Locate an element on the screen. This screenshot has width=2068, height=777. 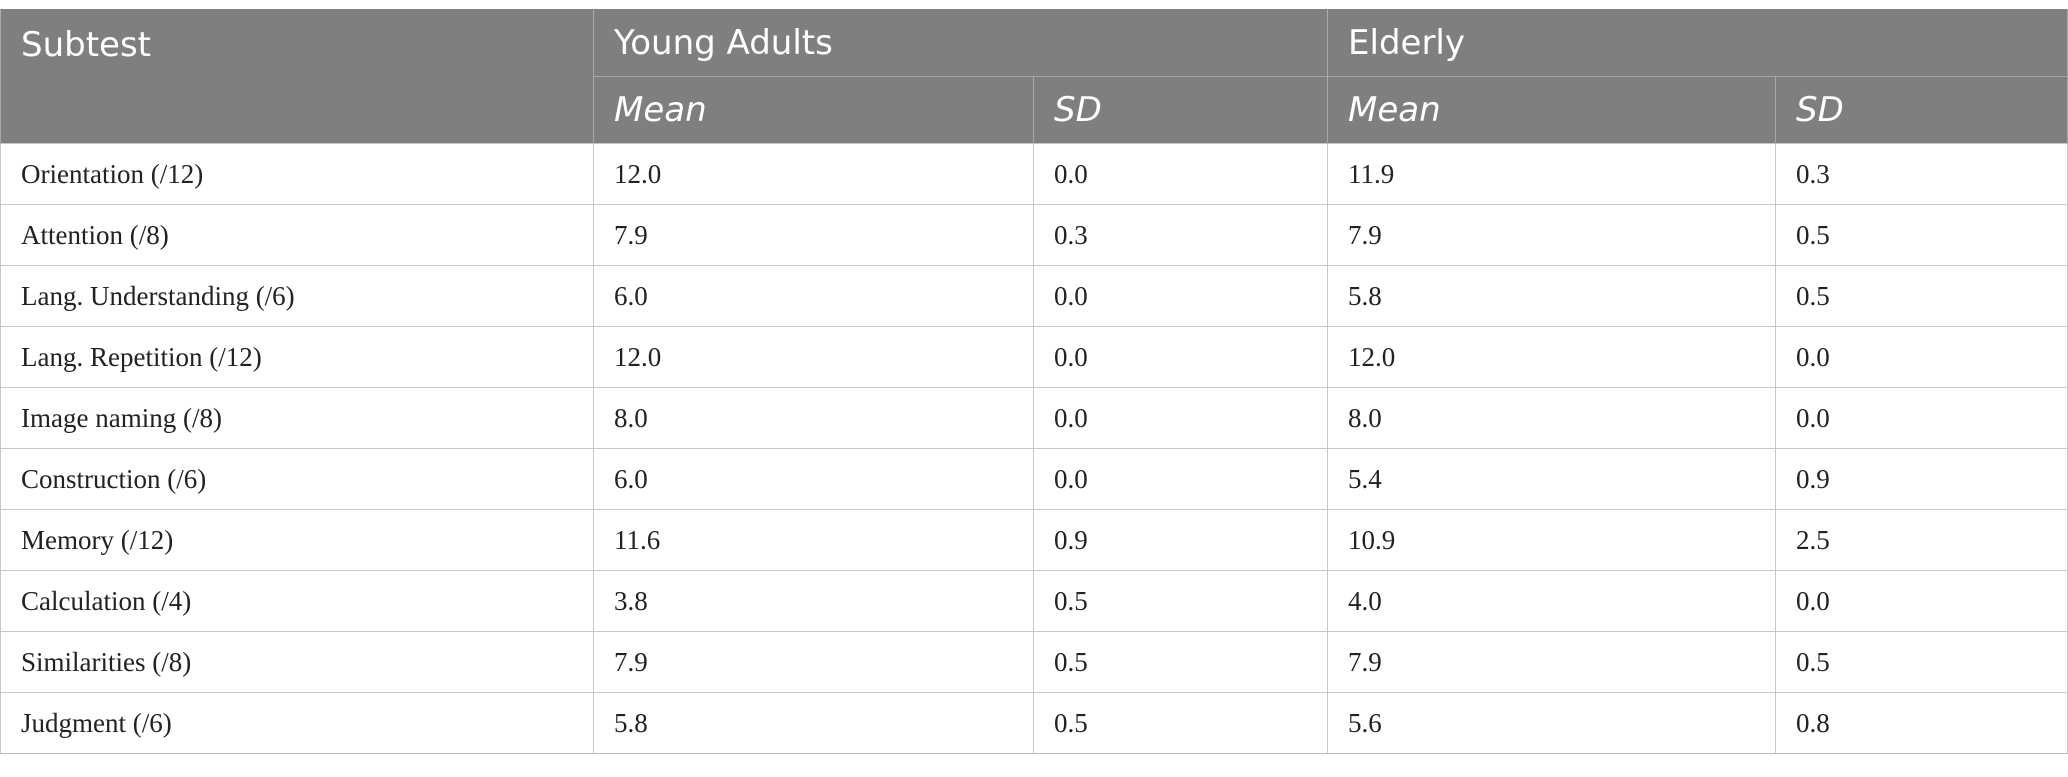
young-adults-mean-cell: 3.8 is located at coordinates (813, 601).